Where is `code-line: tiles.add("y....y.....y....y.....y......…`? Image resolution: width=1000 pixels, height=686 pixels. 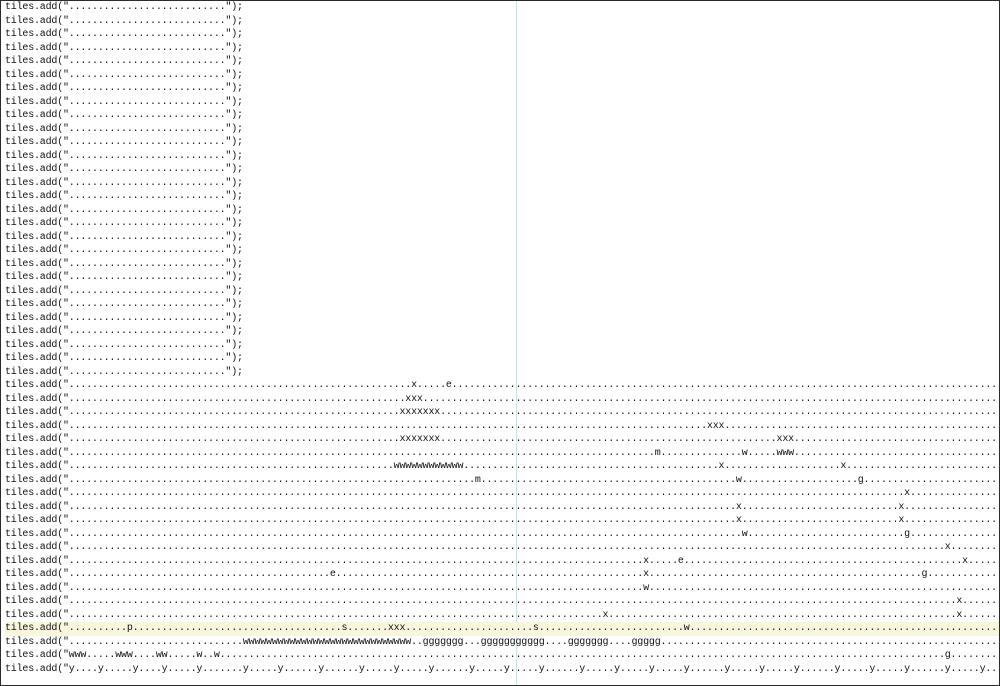
code-line: tiles.add("y....y.....y....y.....y......… is located at coordinates (502, 669).